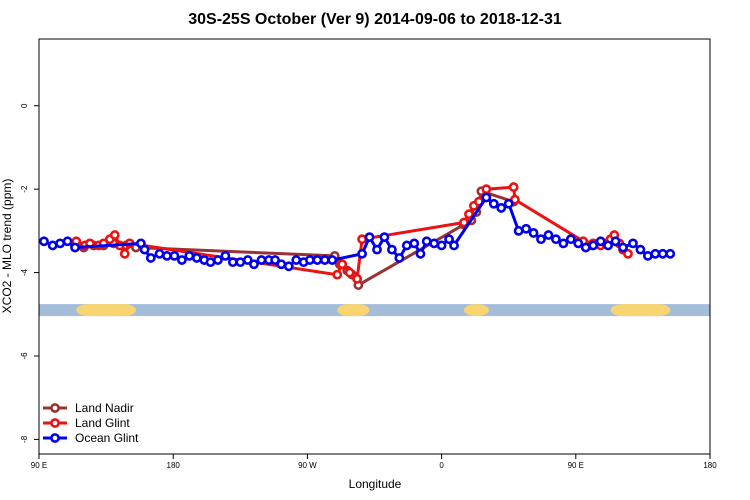 The image size is (750, 500). What do you see at coordinates (441, 465) in the screenshot?
I see `x-tick-label: 0` at bounding box center [441, 465].